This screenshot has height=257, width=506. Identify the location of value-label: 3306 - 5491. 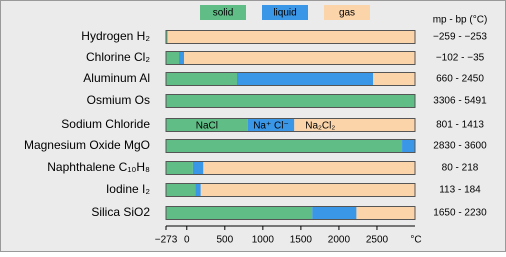
(460, 101).